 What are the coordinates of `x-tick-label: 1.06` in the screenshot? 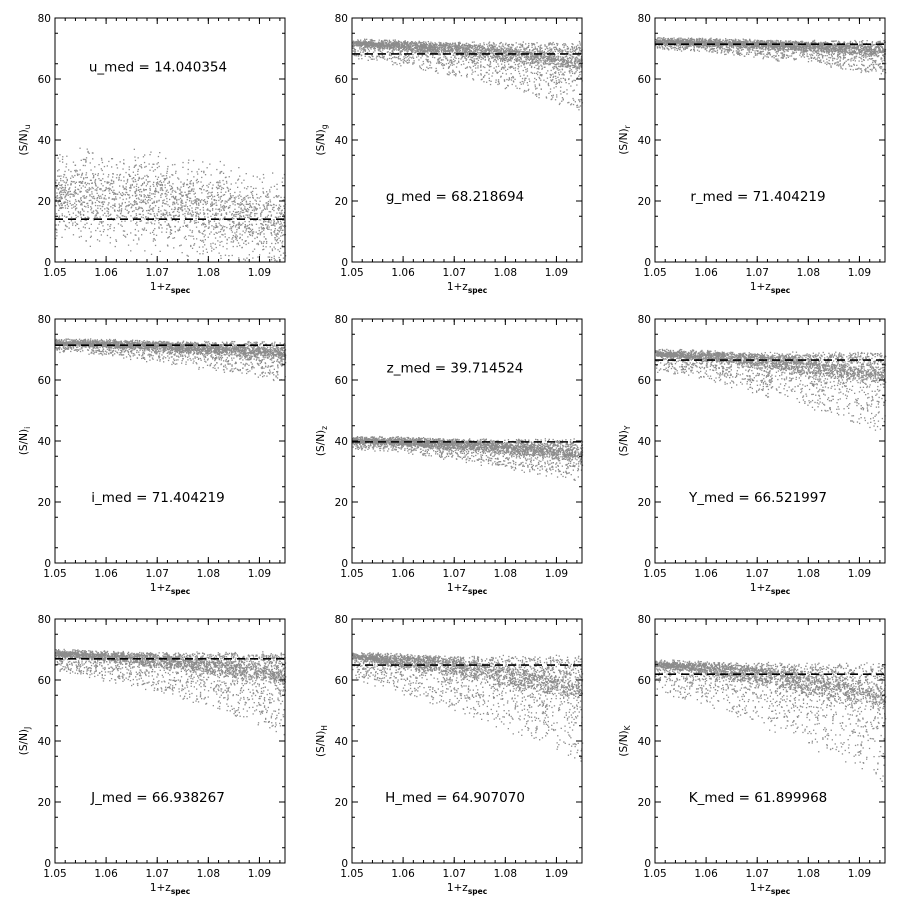 It's located at (106, 273).